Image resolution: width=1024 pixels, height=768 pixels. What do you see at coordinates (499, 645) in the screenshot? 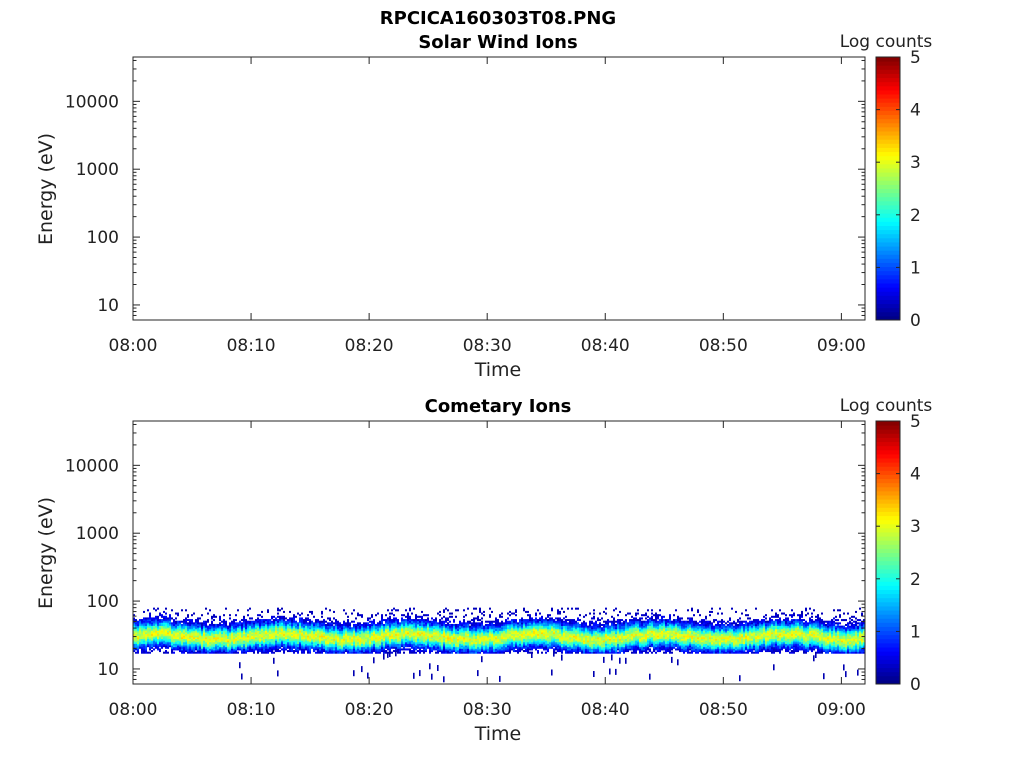
I see `spectrogram-area-cometary` at bounding box center [499, 645].